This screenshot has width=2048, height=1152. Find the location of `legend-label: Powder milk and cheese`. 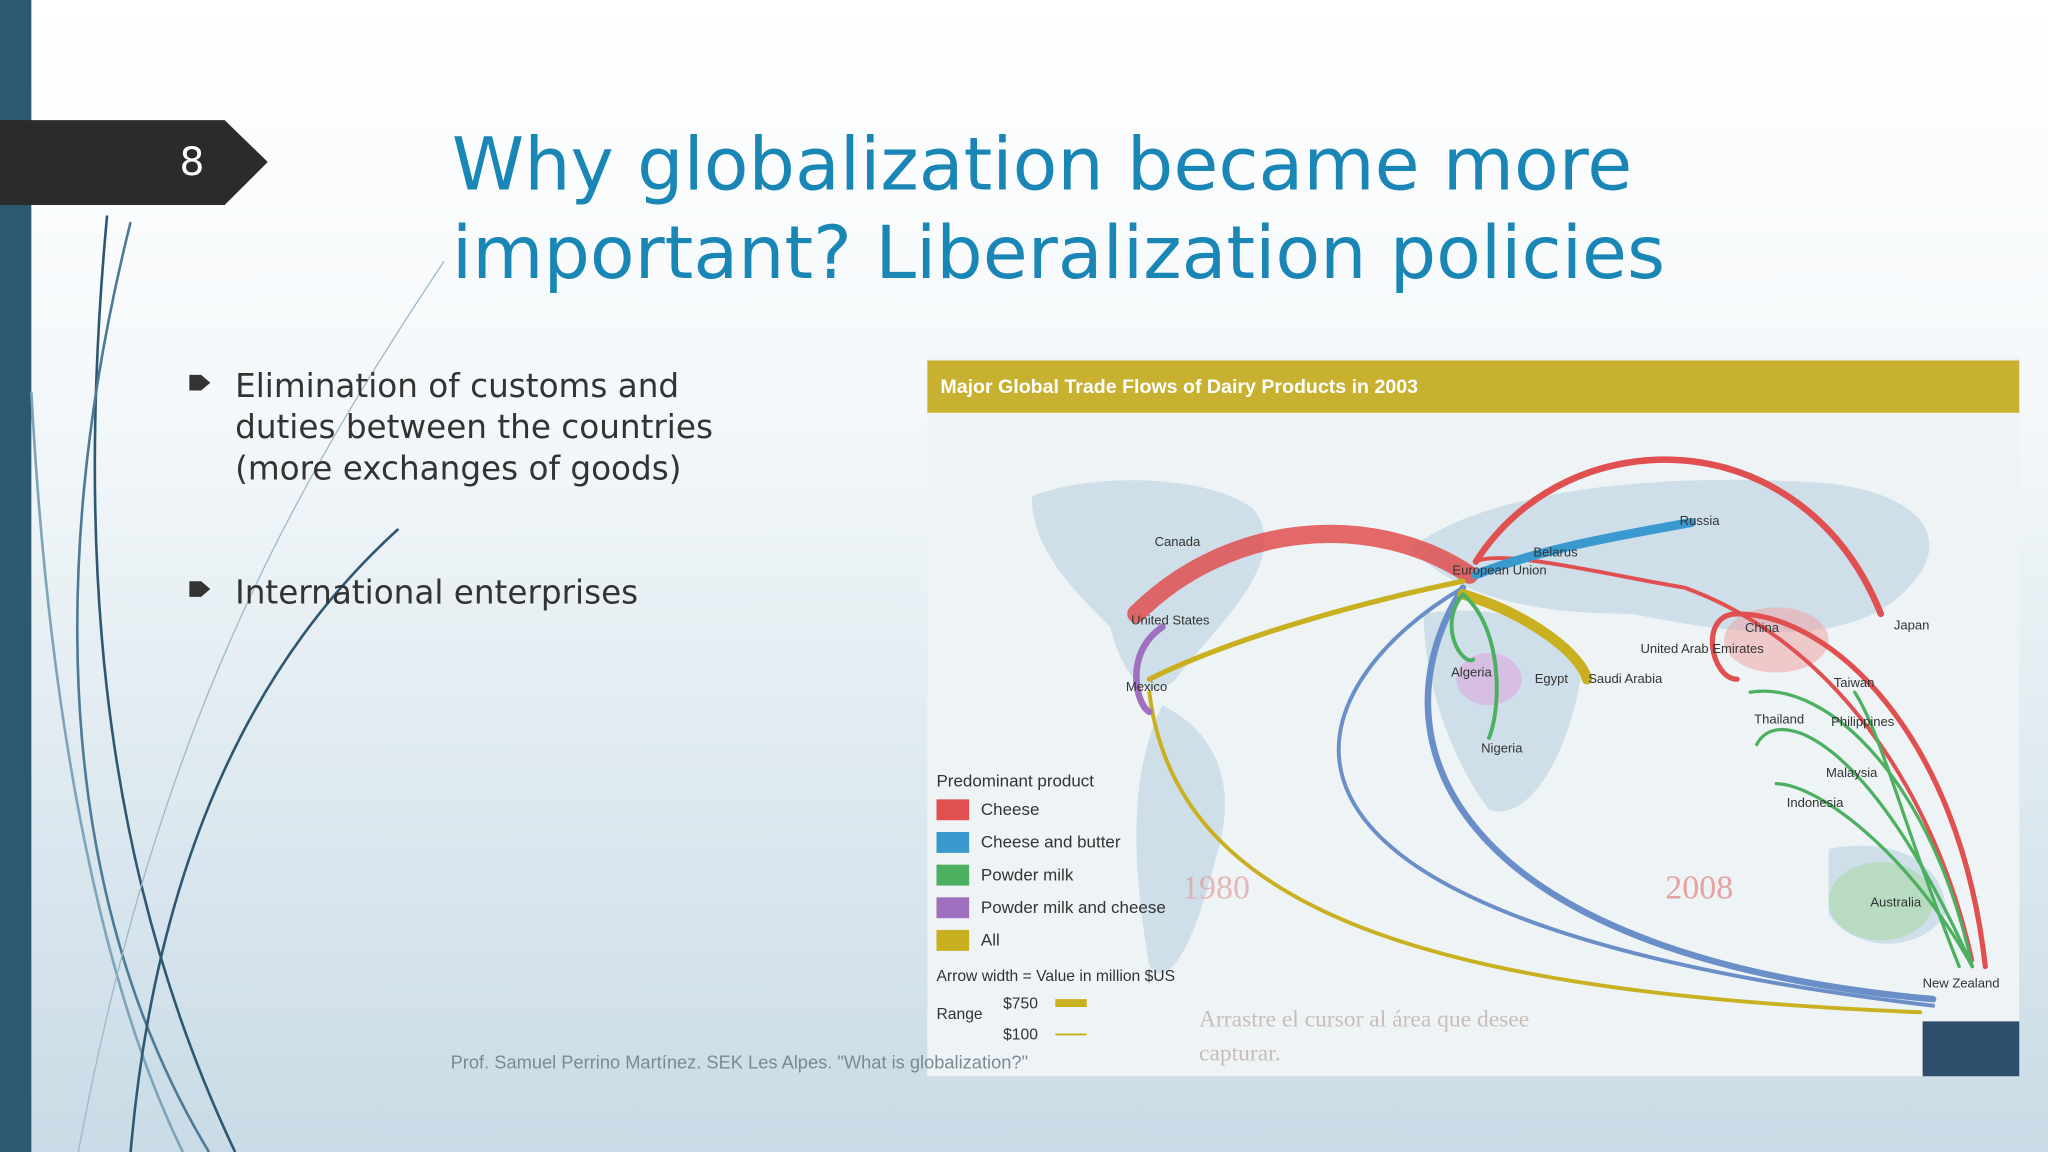

legend-label: Powder milk and cheese is located at coordinates (1073, 907).